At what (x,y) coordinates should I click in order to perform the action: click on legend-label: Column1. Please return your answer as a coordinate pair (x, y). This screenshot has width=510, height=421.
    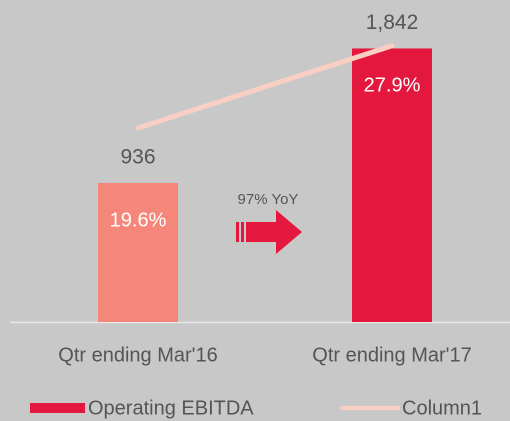
    Looking at the image, I should click on (442, 408).